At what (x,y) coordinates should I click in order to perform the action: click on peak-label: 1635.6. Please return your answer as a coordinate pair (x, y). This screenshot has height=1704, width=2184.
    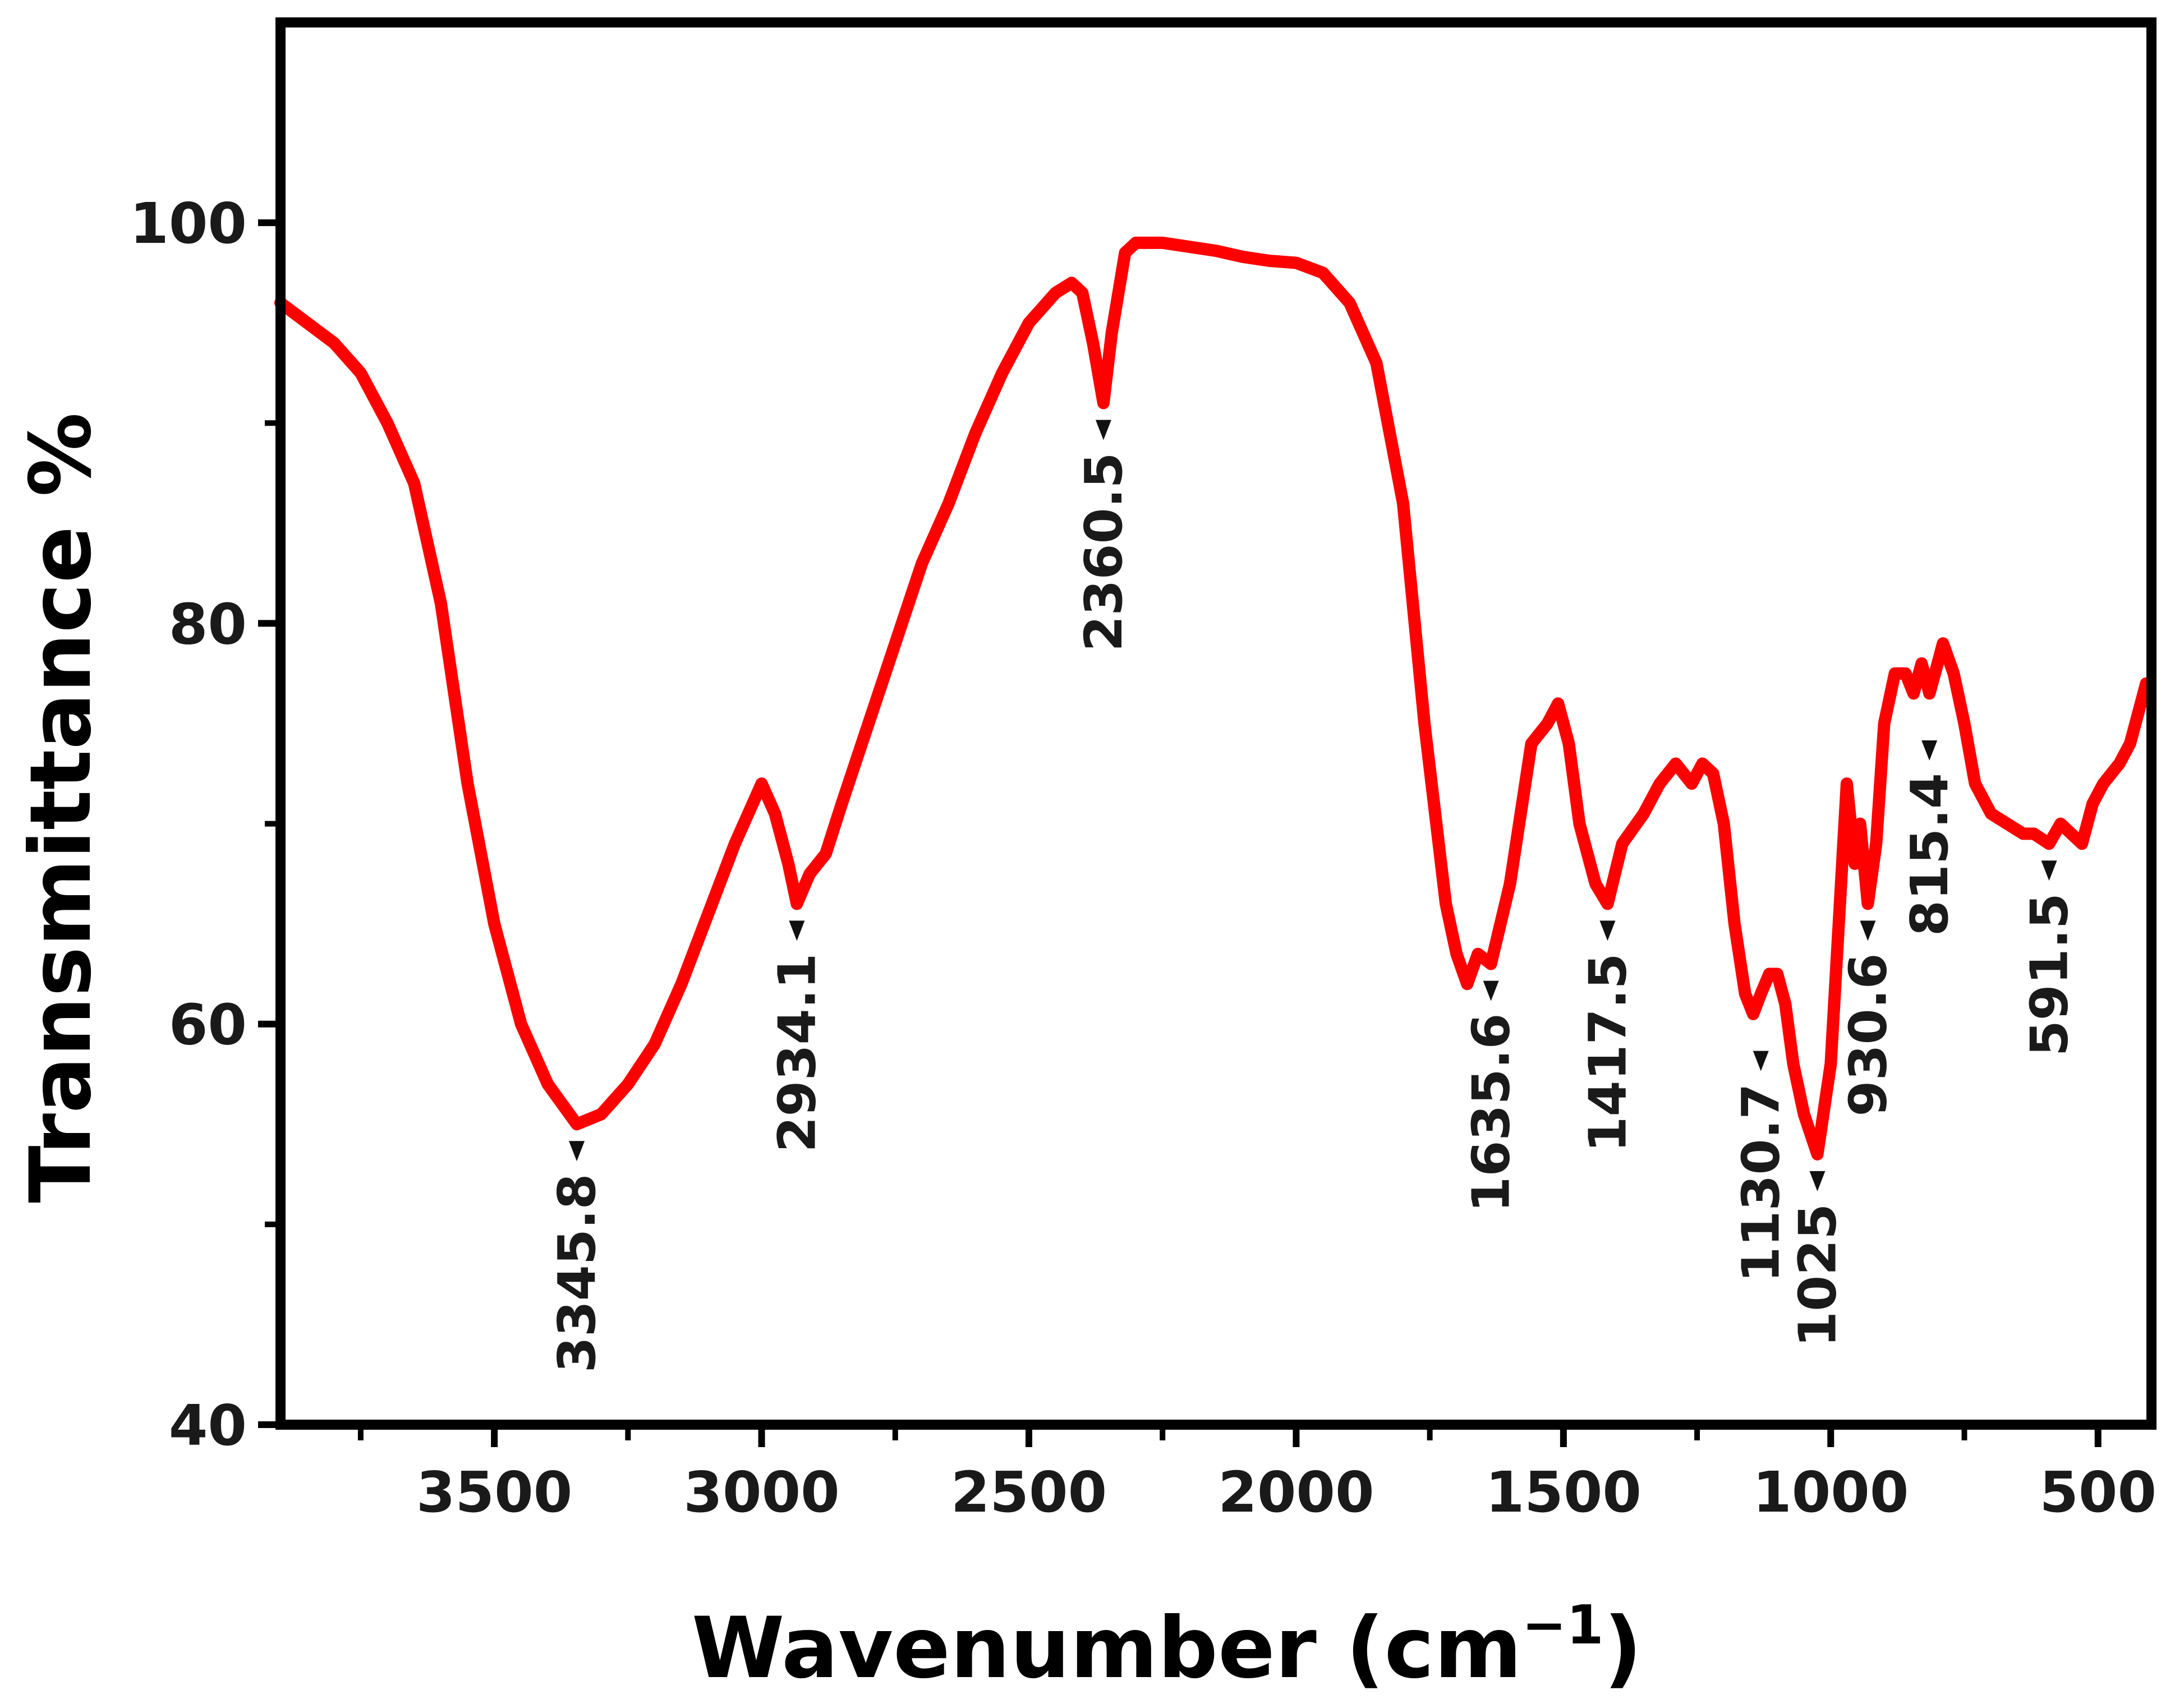
    Looking at the image, I should click on (1491, 1113).